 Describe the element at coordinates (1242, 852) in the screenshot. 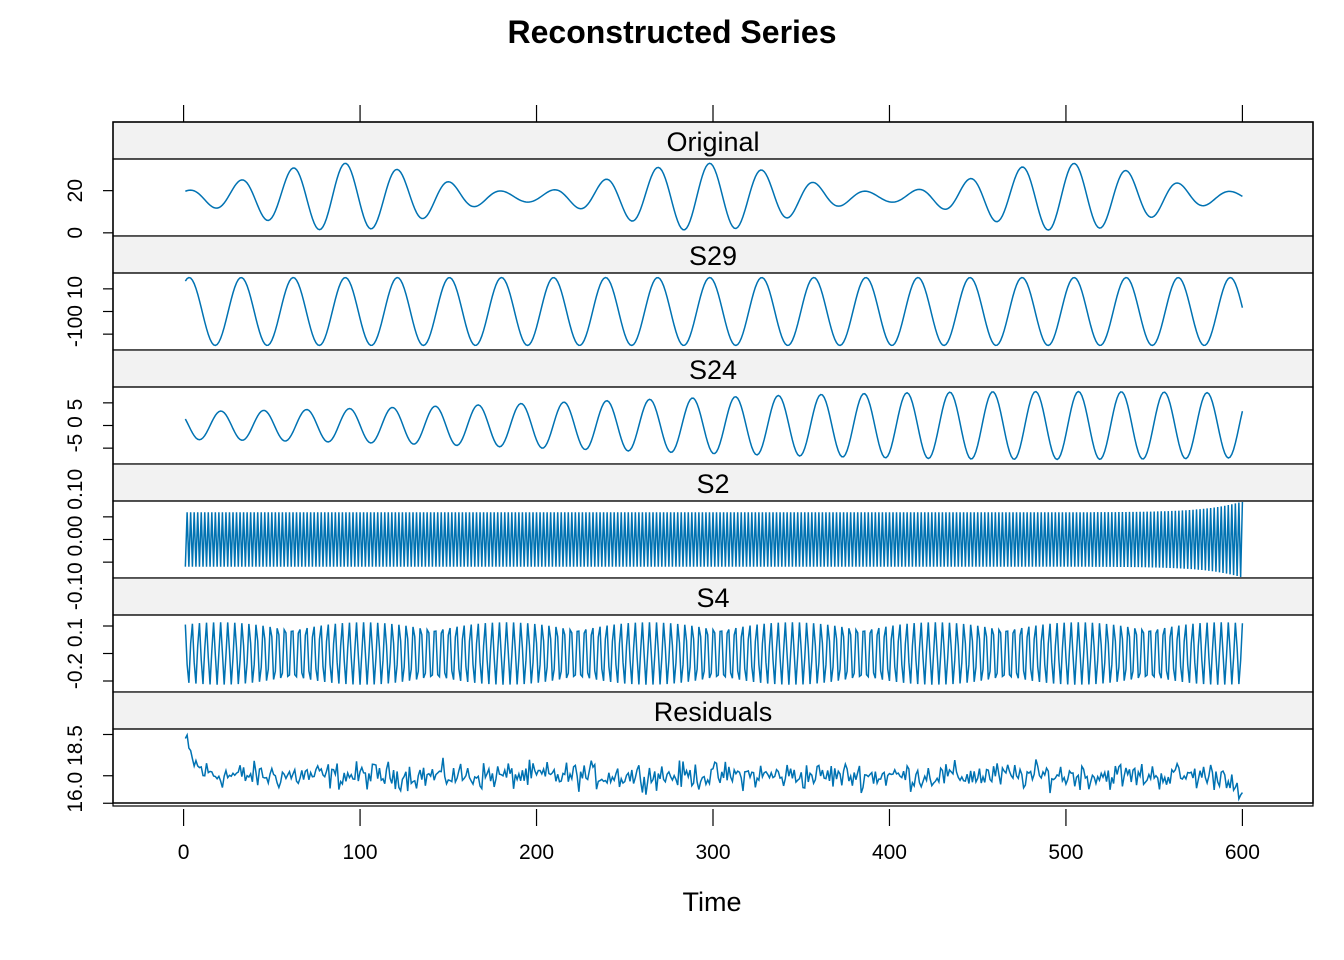

I see `x-tick-label-6: 600` at that location.